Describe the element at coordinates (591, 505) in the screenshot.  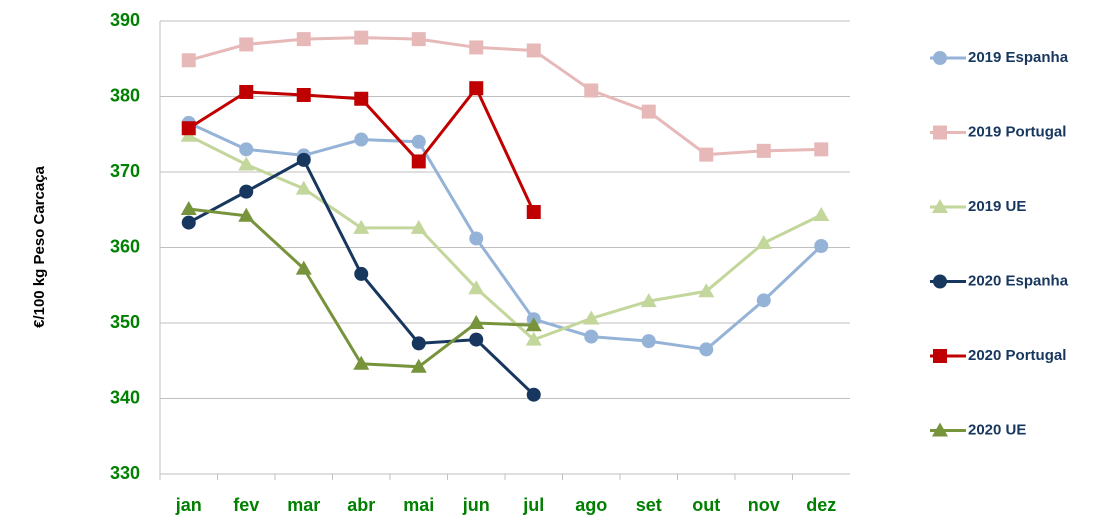
I see `x-tick-label: ago` at that location.